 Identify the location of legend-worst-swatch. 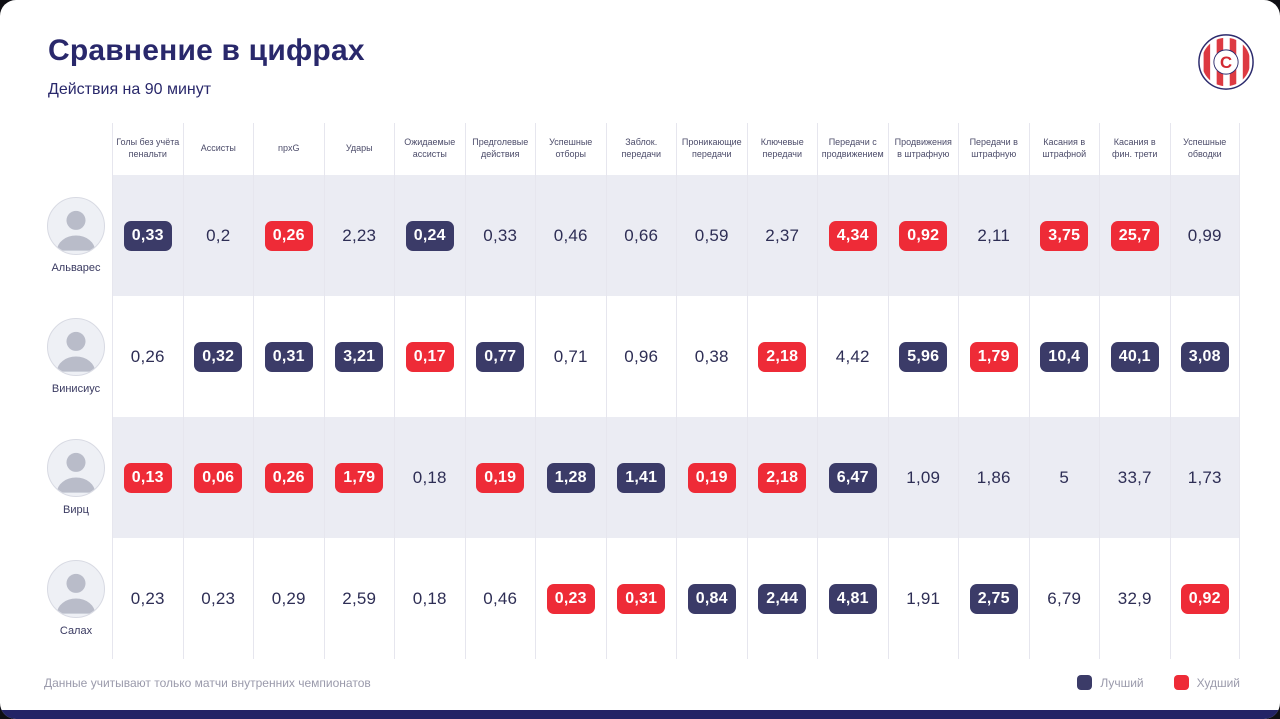
(1181, 682).